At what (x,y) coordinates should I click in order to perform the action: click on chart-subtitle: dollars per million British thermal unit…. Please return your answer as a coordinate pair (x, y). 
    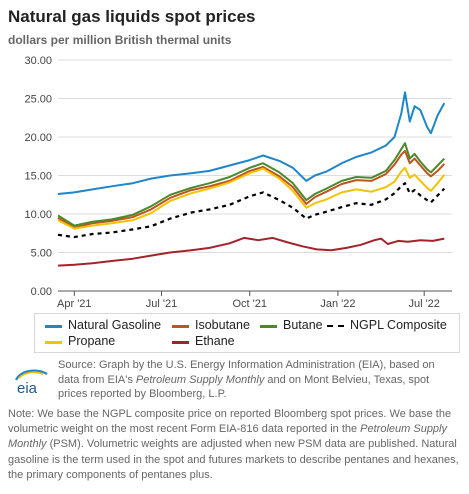
    Looking at the image, I should click on (120, 40).